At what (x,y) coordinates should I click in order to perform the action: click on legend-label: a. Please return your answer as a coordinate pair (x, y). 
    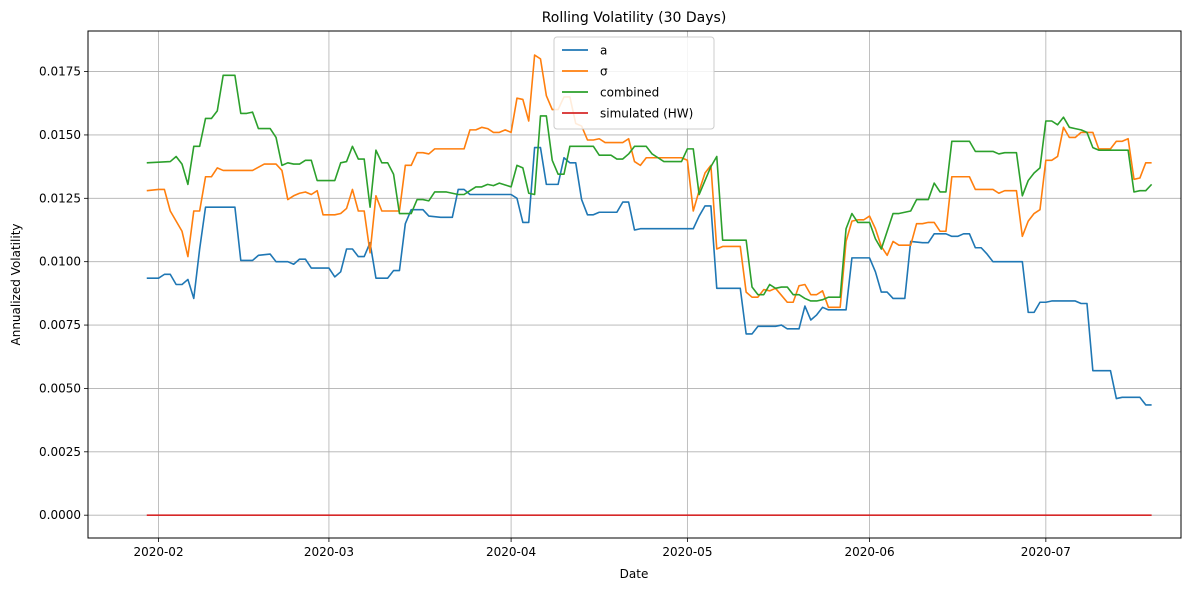
    Looking at the image, I should click on (603, 51).